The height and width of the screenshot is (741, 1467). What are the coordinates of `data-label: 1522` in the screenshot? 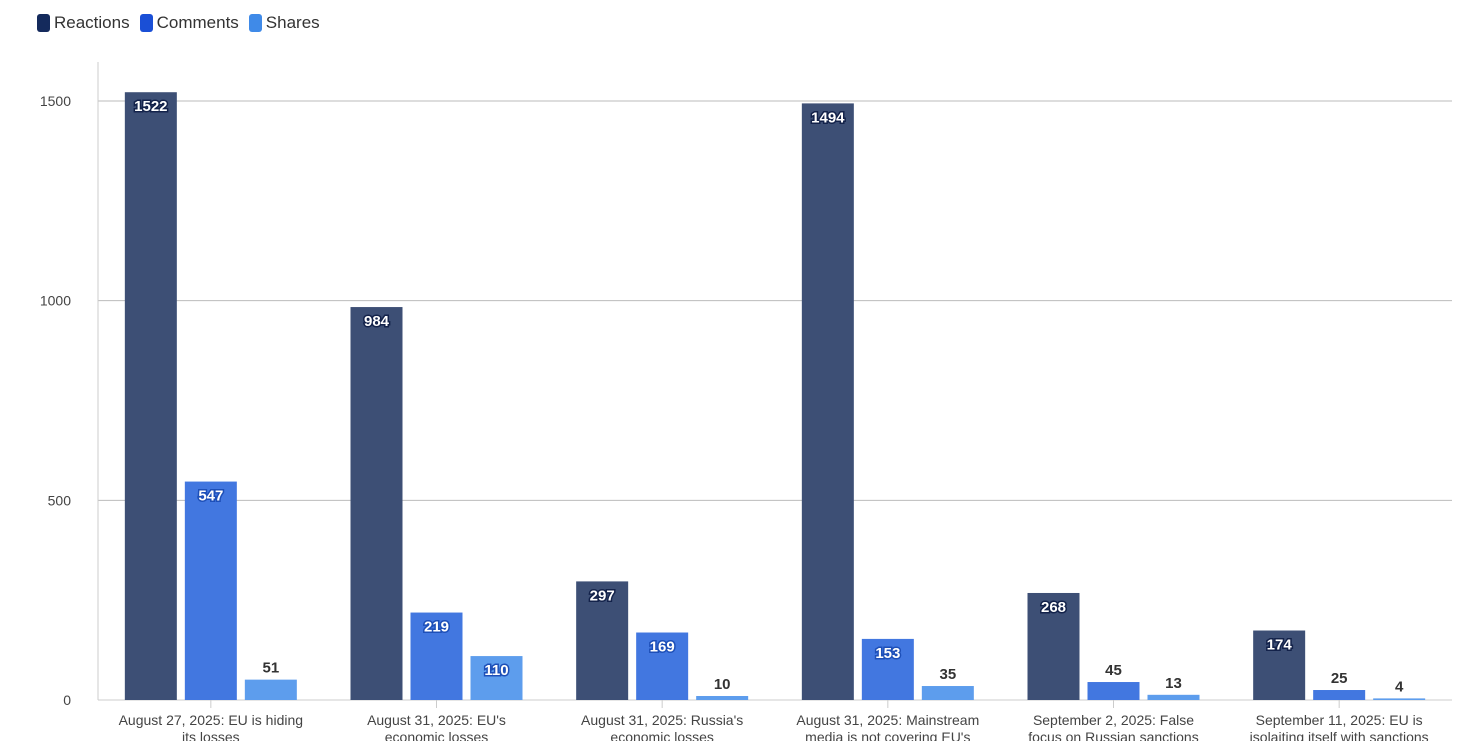 It's located at (150, 106).